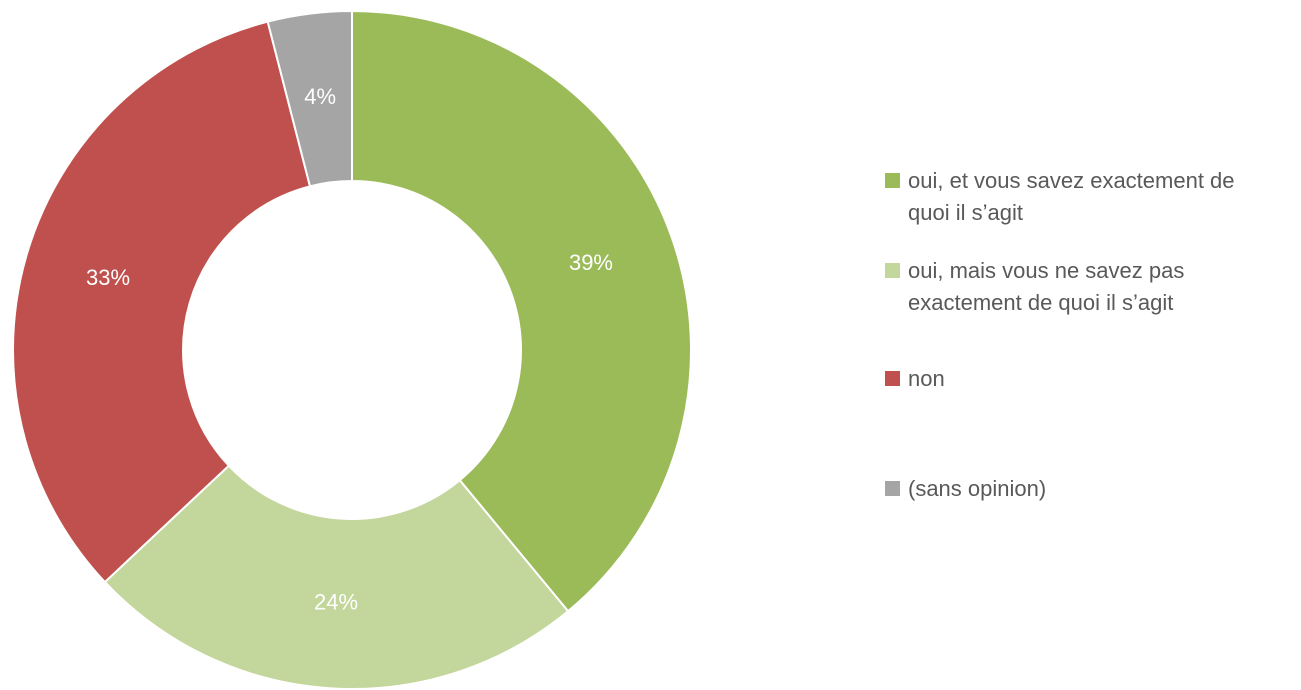 This screenshot has width=1301, height=690. What do you see at coordinates (108, 277) in the screenshot?
I see `data-label: 33%` at bounding box center [108, 277].